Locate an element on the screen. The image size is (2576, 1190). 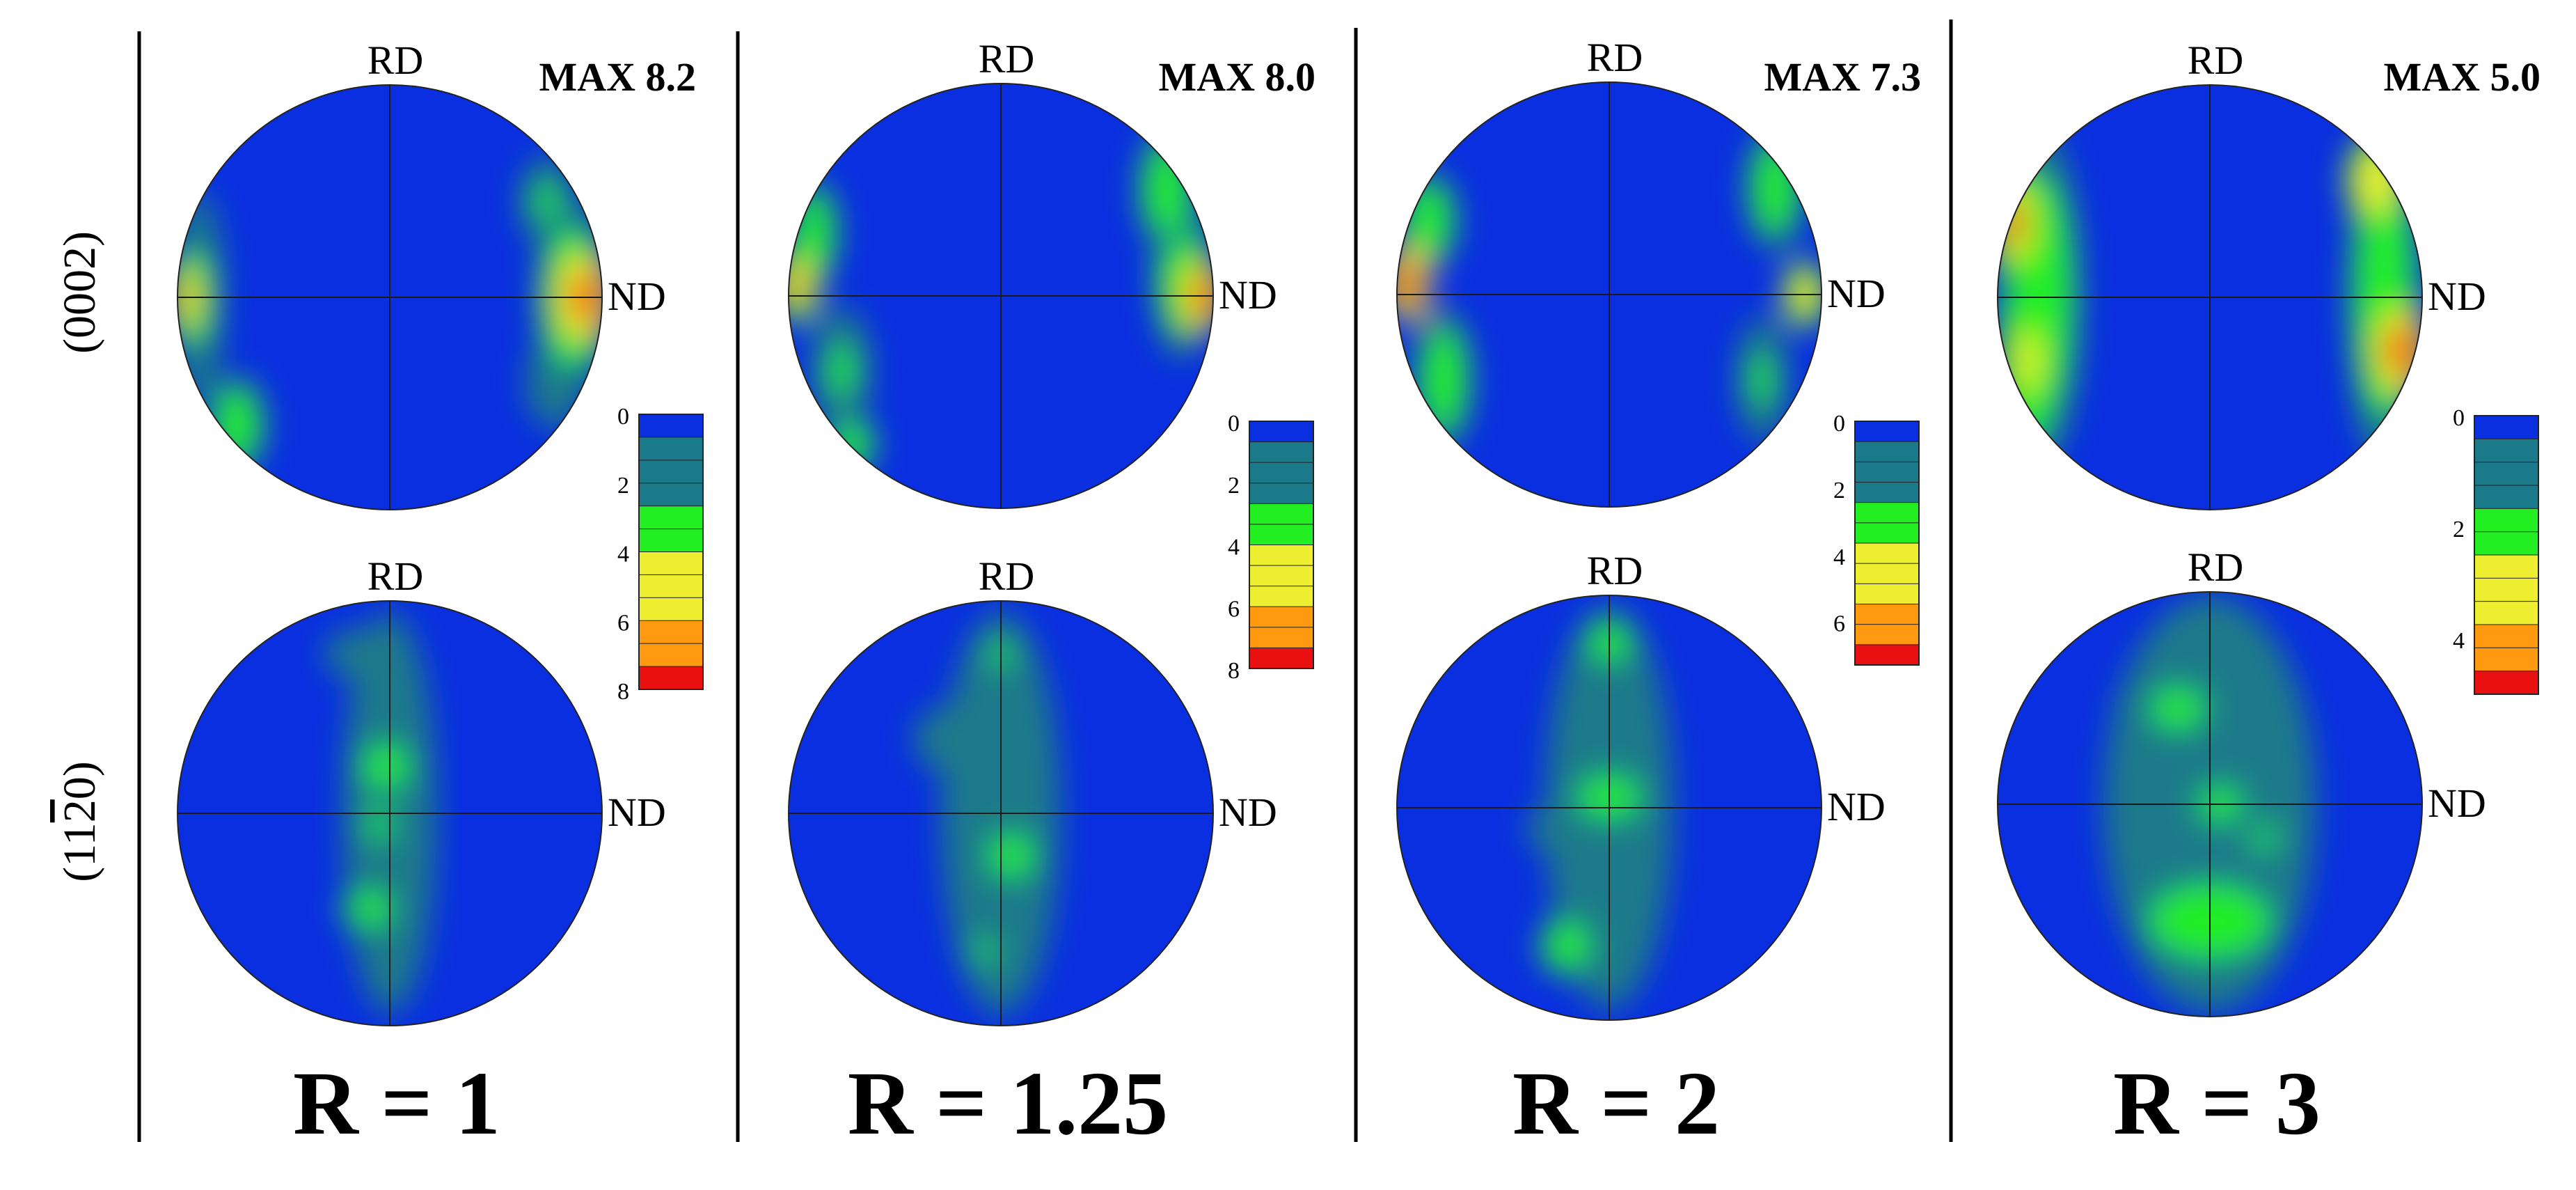
max-label: MAX 5.0 is located at coordinates (2462, 77).